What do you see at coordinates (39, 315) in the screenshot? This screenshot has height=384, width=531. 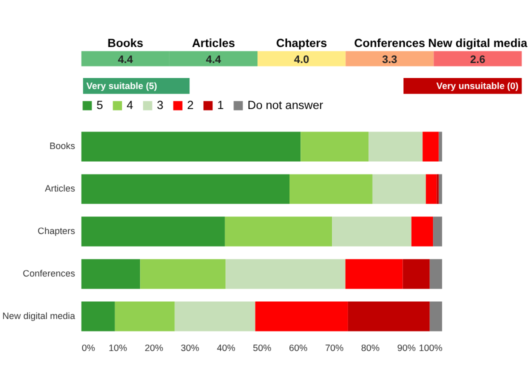 I see `y-tick-label: New digital media` at bounding box center [39, 315].